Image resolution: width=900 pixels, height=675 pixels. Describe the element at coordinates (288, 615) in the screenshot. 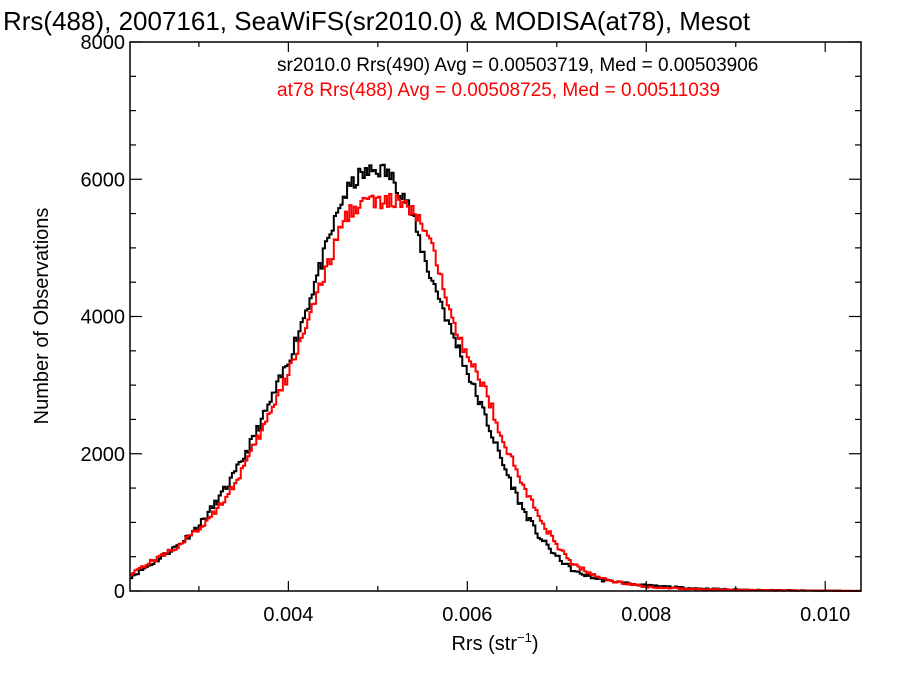

I see `x-tick-label: 0.004` at that location.